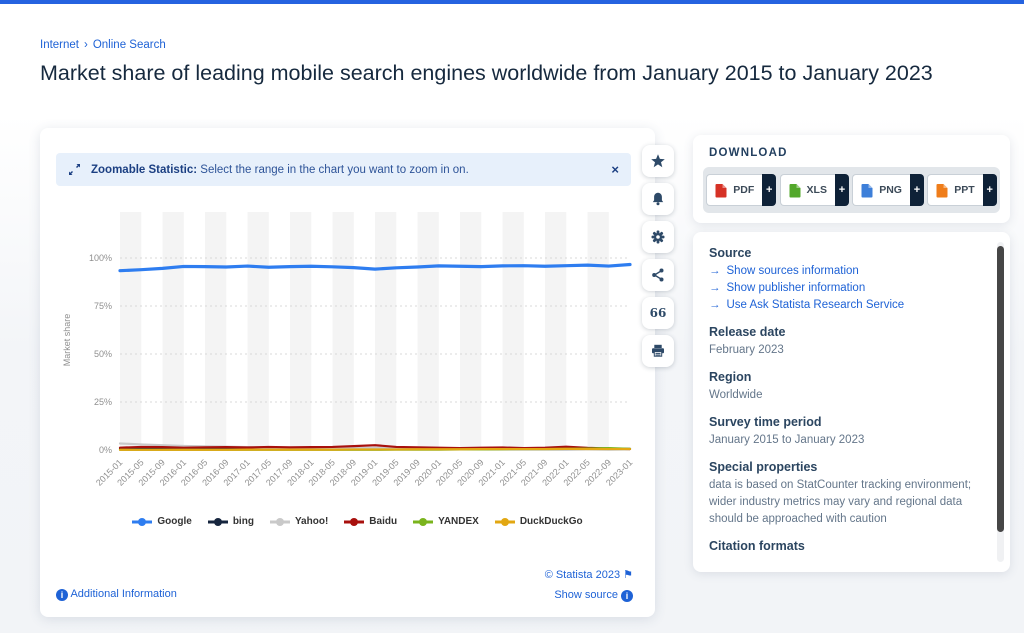  Describe the element at coordinates (311, 521) in the screenshot. I see `legend-label: Yahoo!` at that location.